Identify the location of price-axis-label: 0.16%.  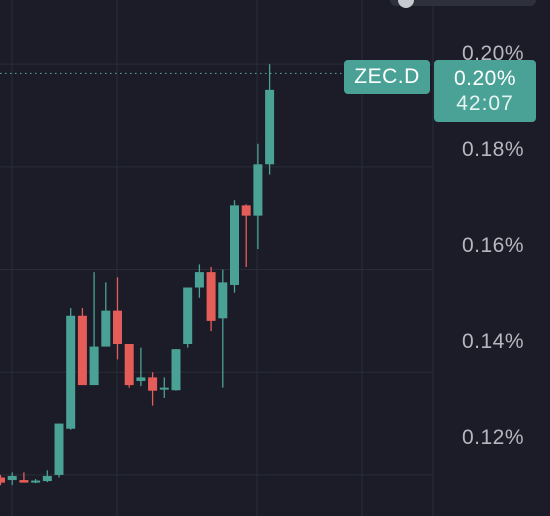
(492, 245).